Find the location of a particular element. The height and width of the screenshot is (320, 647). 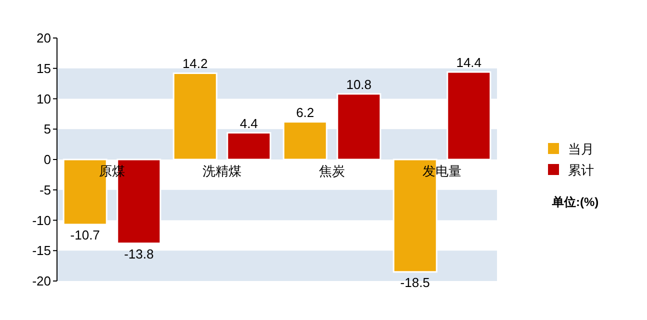

data-label: 4.4 is located at coordinates (249, 123).